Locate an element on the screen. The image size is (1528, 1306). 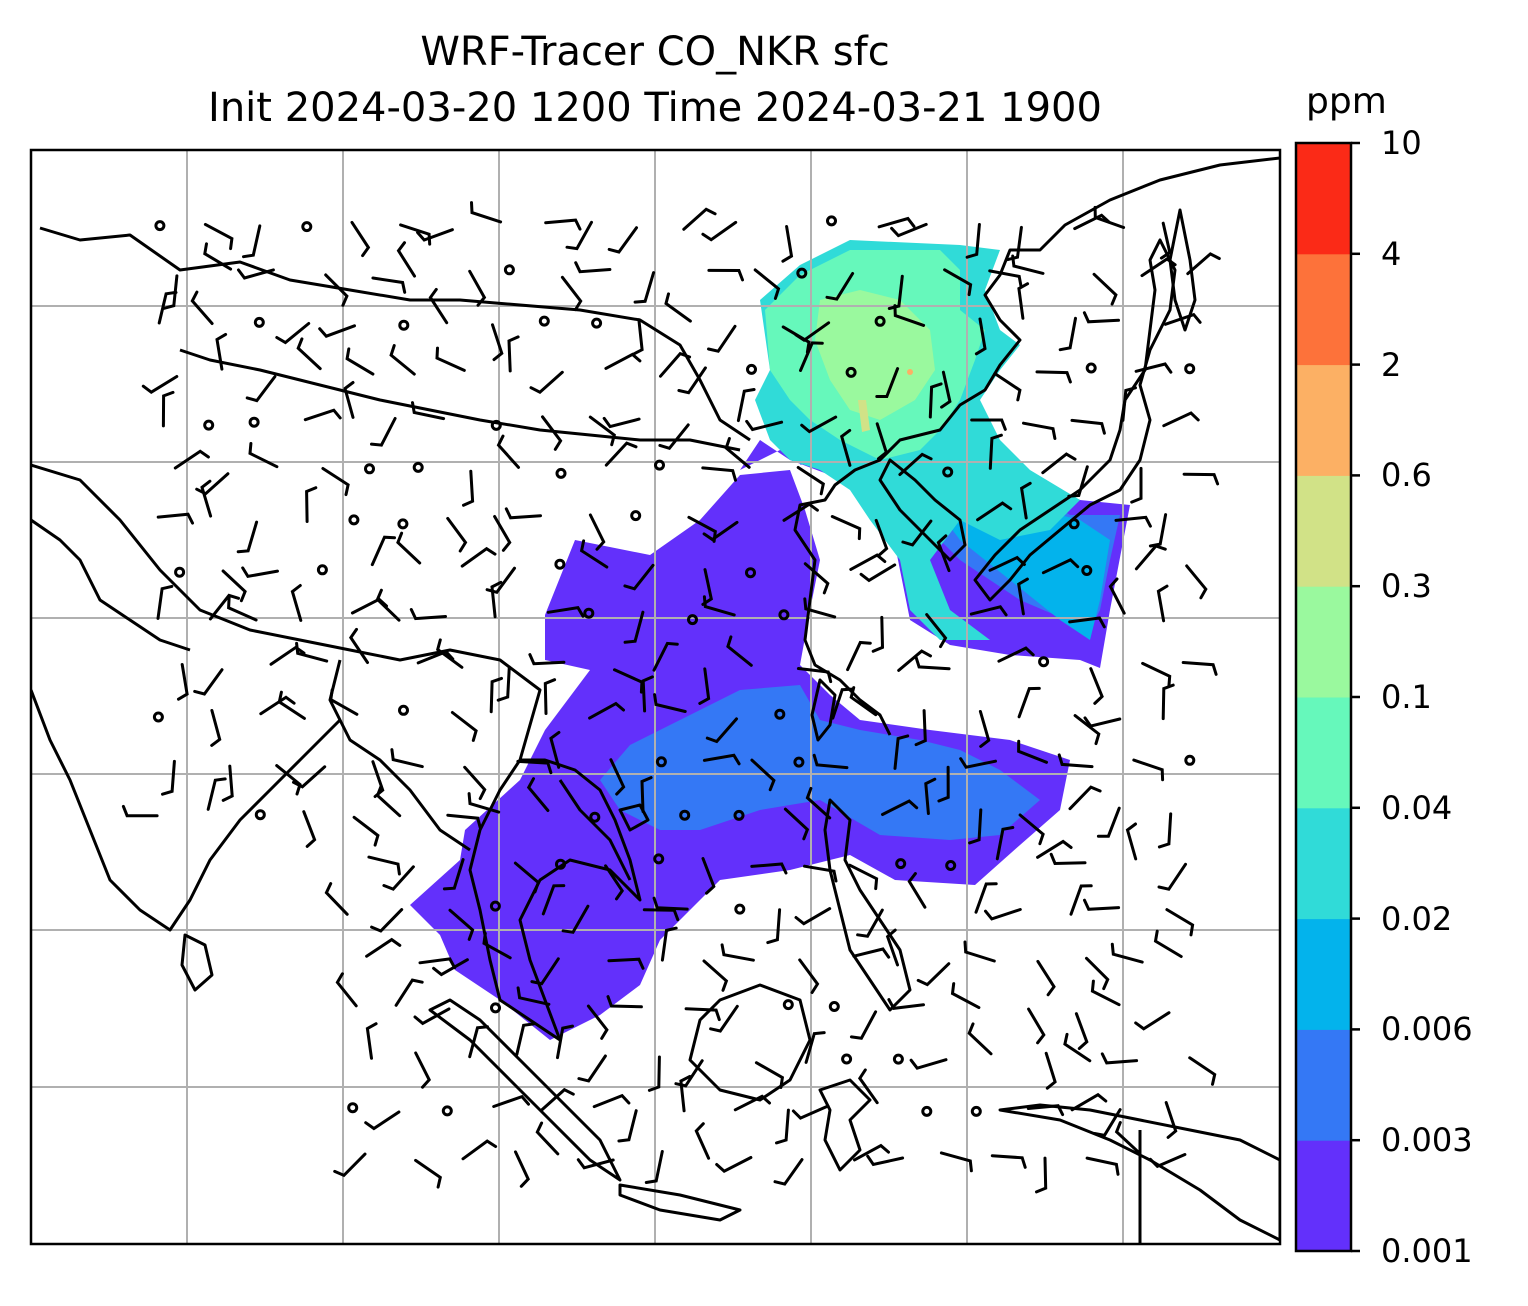
colorbar-frame is located at coordinates (1323, 697).